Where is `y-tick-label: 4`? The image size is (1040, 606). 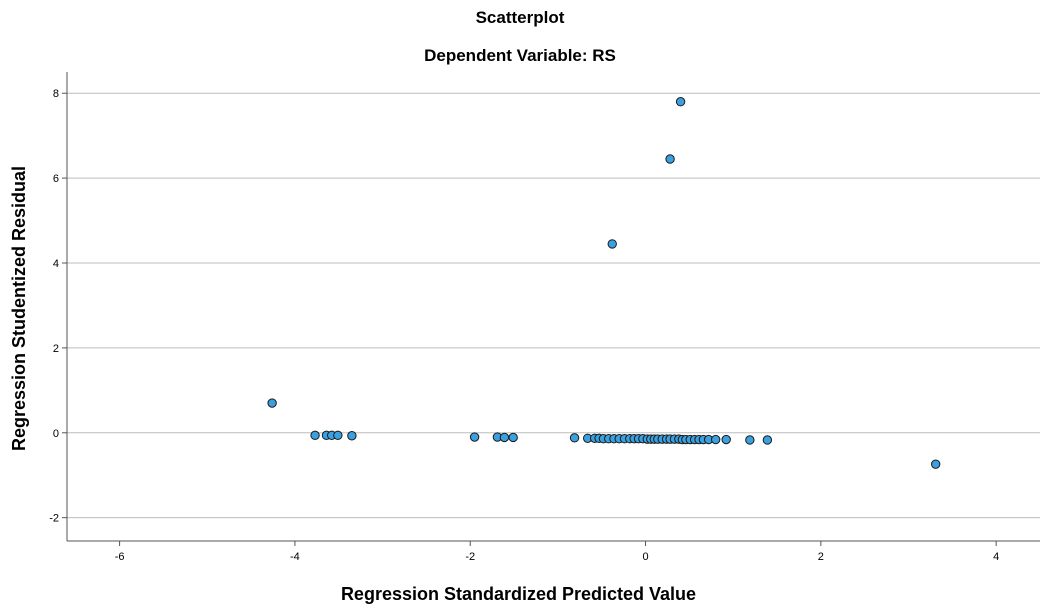
y-tick-label: 4 is located at coordinates (56, 264).